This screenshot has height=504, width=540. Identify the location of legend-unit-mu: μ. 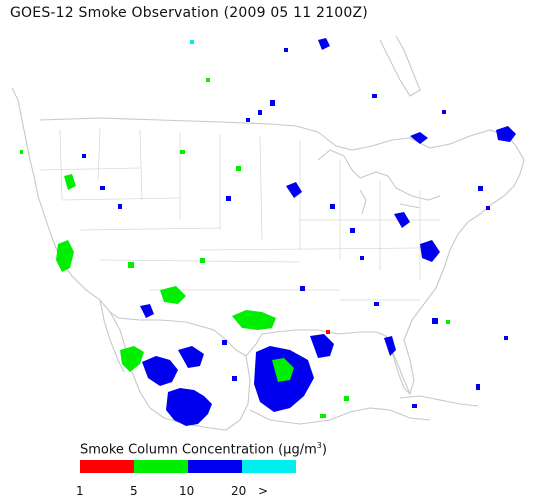
(287, 450).